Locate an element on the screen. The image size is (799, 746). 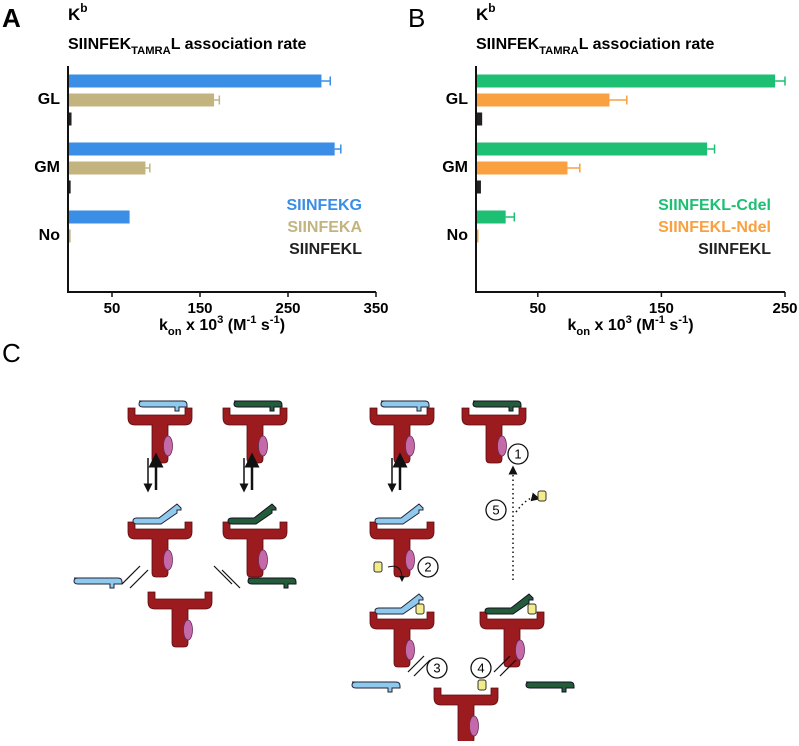
legend-label: SIINFEKL-Cdel is located at coordinates (714, 205).